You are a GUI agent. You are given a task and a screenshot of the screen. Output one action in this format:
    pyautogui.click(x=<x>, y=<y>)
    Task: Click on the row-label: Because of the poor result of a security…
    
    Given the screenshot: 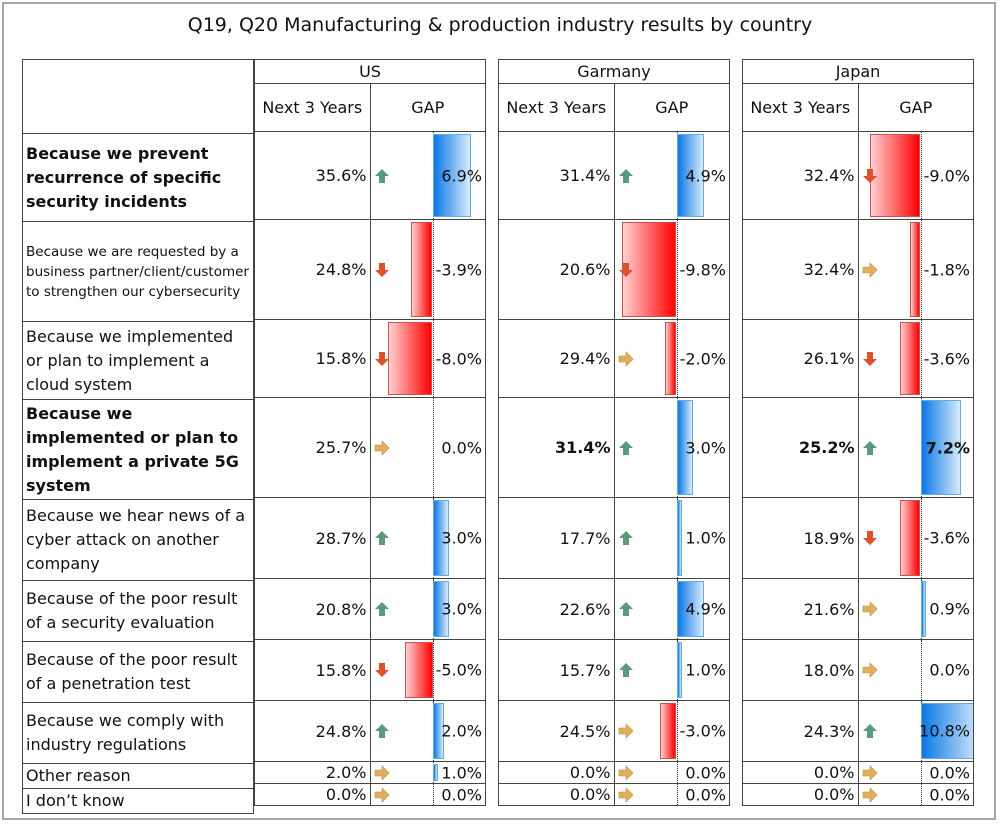 What is the action you would take?
    pyautogui.click(x=138, y=611)
    